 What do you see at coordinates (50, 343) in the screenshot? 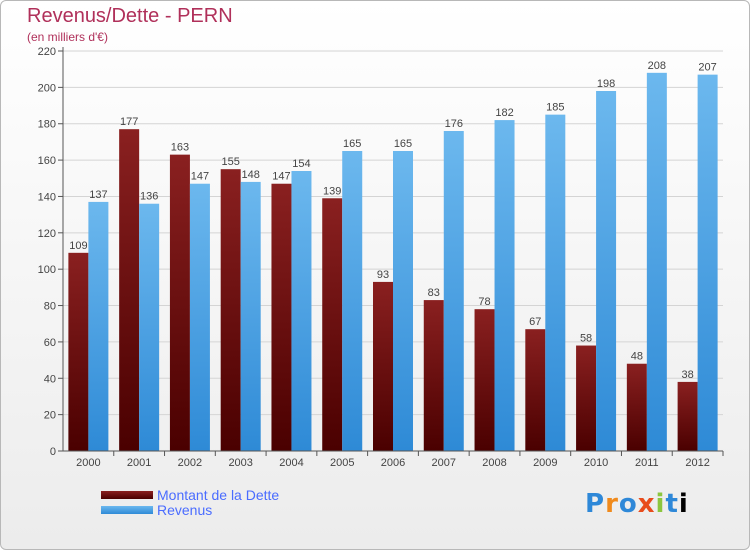
I see `y-tick-label: 60` at bounding box center [50, 343].